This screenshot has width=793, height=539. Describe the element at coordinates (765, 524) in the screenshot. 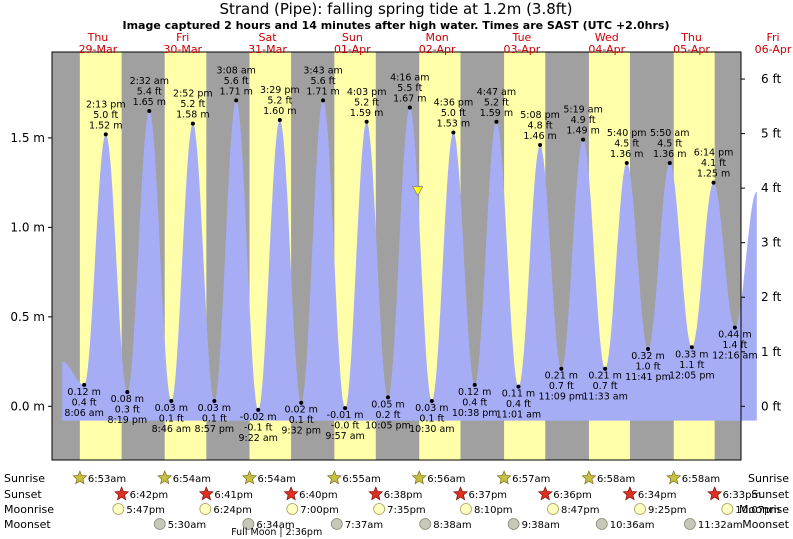

I see `astro-row-label-right: Moonset` at that location.